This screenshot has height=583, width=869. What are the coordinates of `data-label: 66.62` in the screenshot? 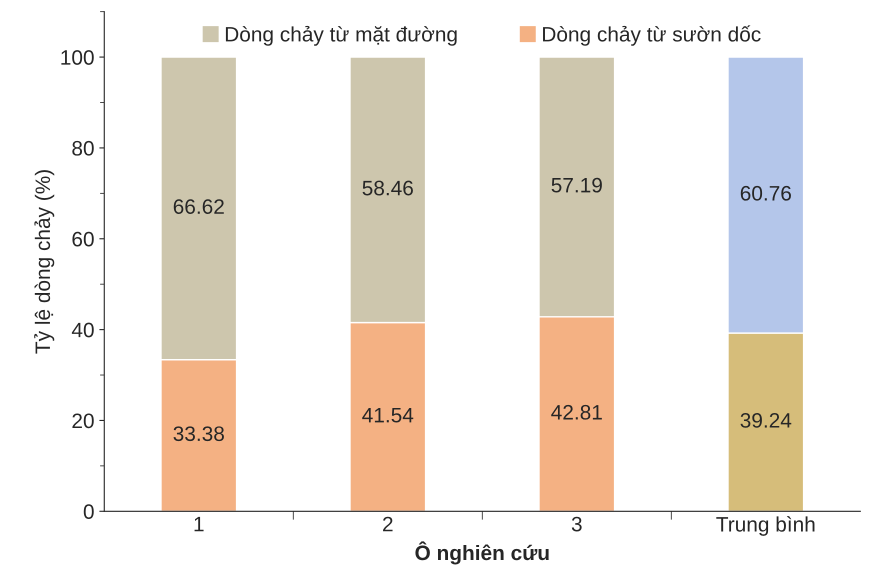 It's located at (199, 206).